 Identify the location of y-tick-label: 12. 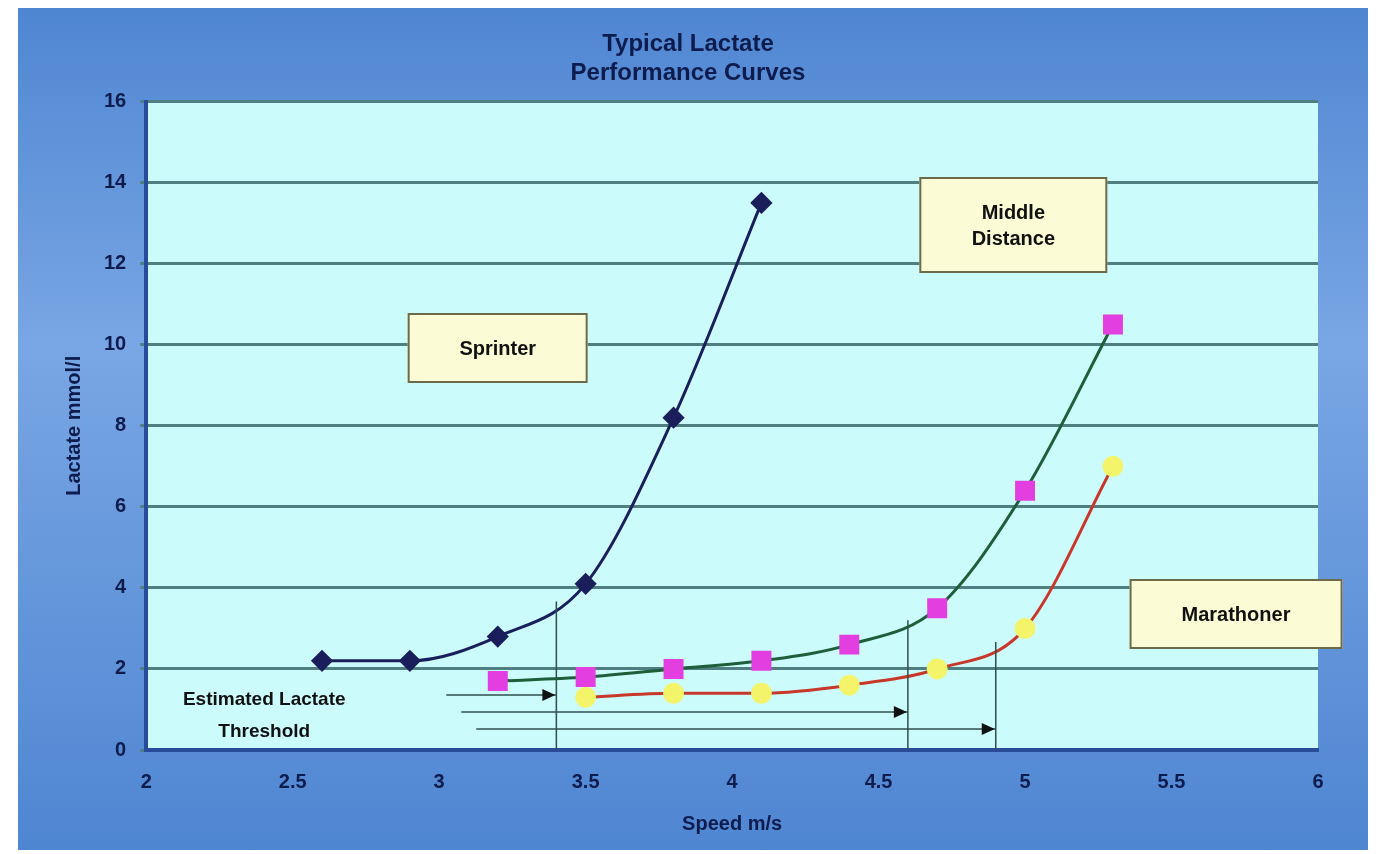
(115, 262).